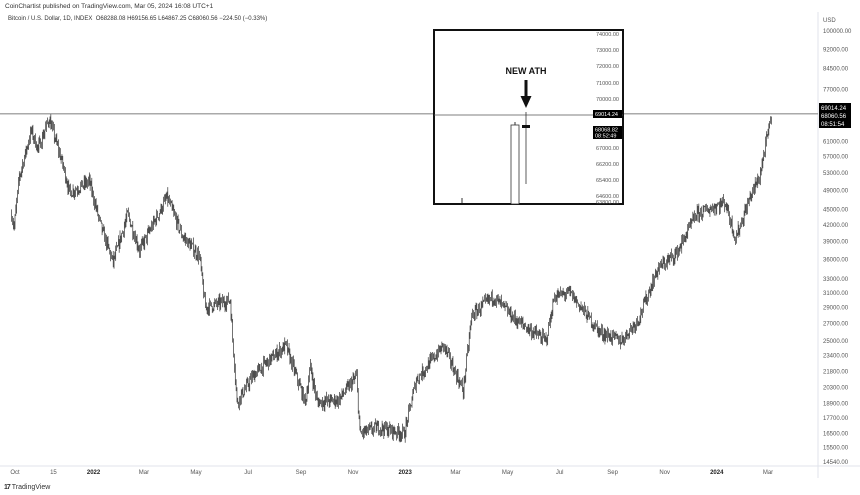 This screenshot has width=860, height=495. Describe the element at coordinates (607, 100) in the screenshot. I see `inset-price-tick: 70000.00` at that location.